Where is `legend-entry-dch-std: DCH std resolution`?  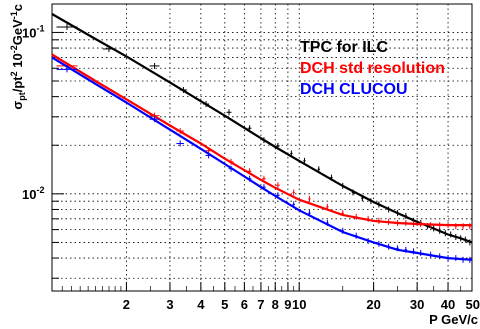
legend-entry-dch-std: DCH std resolution is located at coordinates (372, 68).